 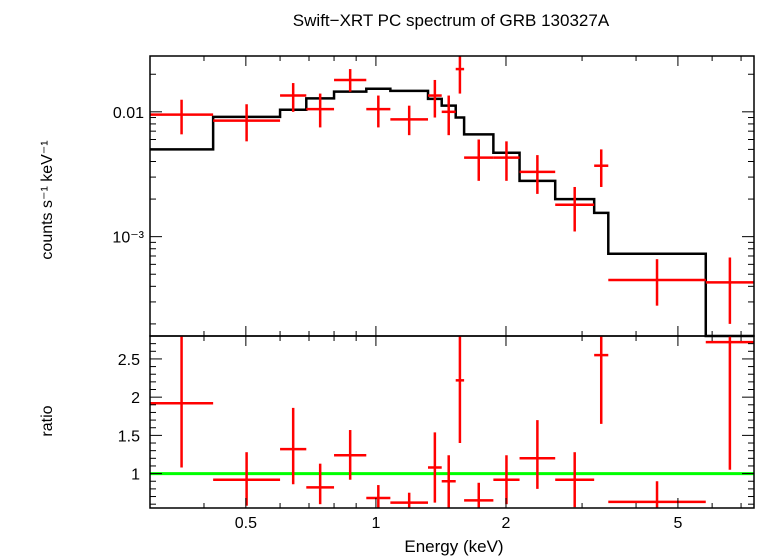 What do you see at coordinates (129, 436) in the screenshot?
I see `y-tick-label: 1.5` at bounding box center [129, 436].